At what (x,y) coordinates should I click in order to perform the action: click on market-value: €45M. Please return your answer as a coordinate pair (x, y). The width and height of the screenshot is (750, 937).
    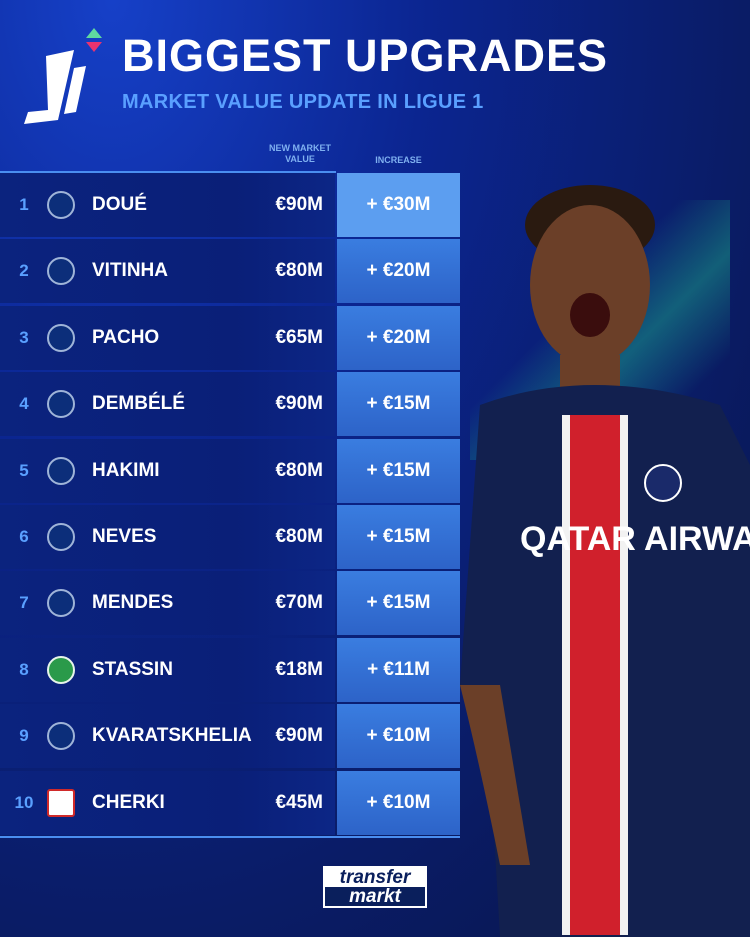
    Looking at the image, I should click on (299, 802).